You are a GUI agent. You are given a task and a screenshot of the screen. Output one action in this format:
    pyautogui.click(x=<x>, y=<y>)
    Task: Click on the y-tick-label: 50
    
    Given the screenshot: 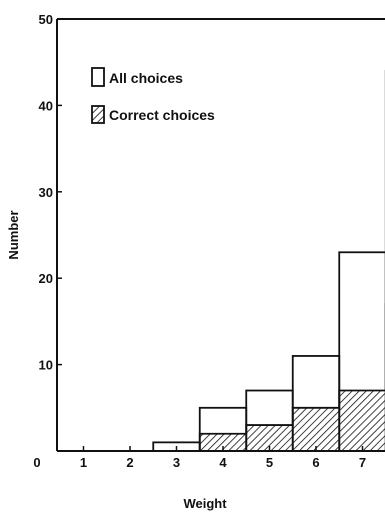 What is the action you would take?
    pyautogui.click(x=46, y=19)
    